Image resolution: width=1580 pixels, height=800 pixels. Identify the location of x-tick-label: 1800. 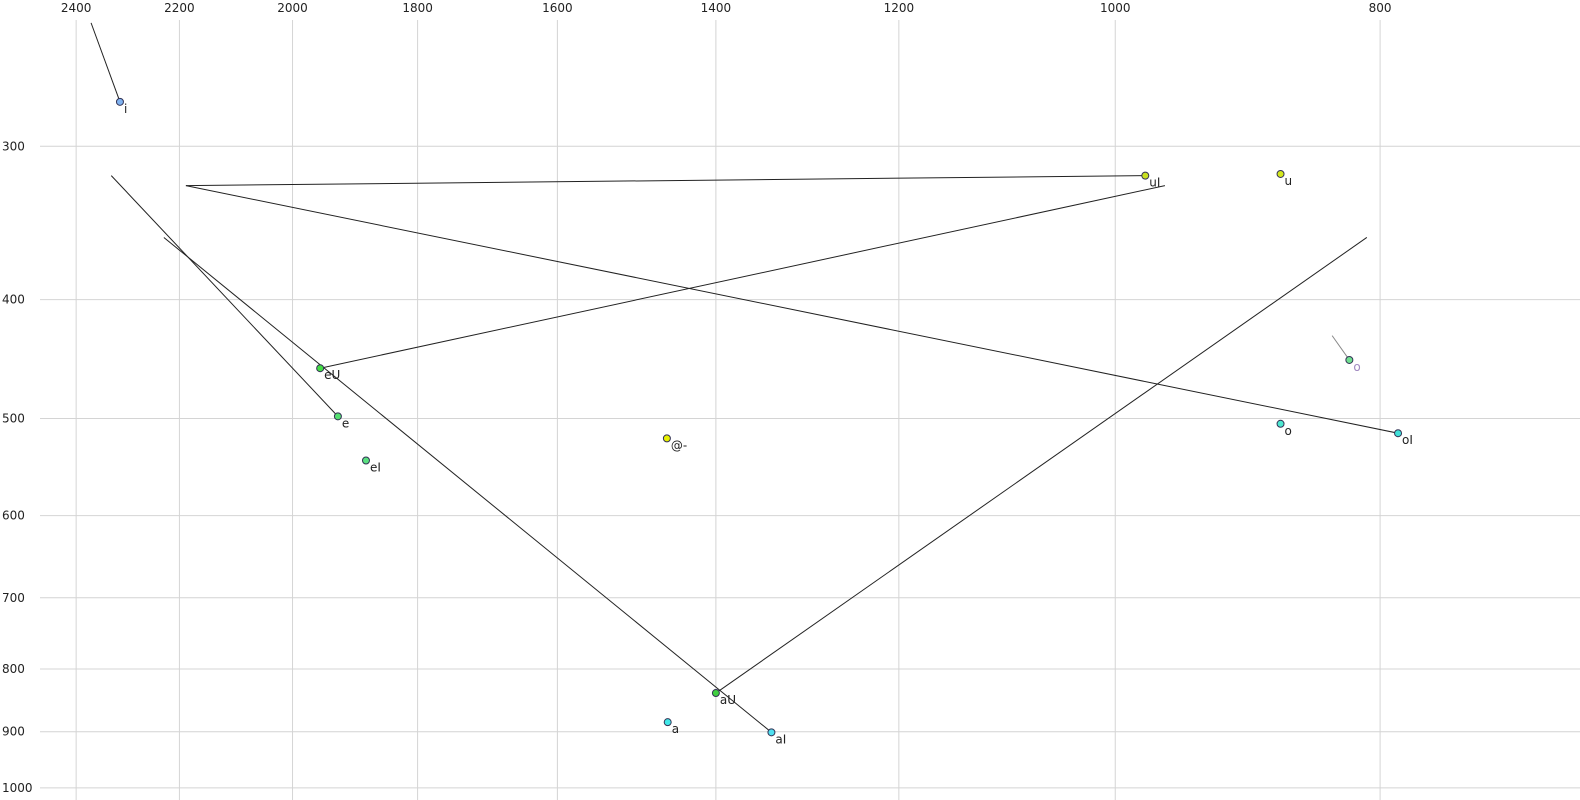
(417, 8).